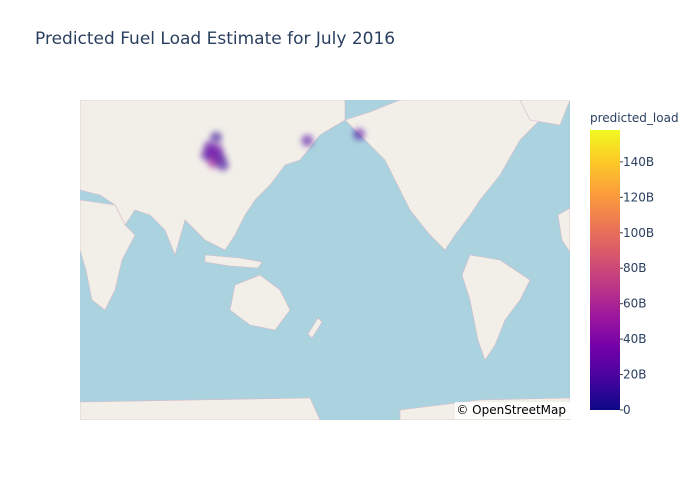 The height and width of the screenshot is (500, 700). What do you see at coordinates (635, 268) in the screenshot?
I see `colorbar-tick-label: 80B` at bounding box center [635, 268].